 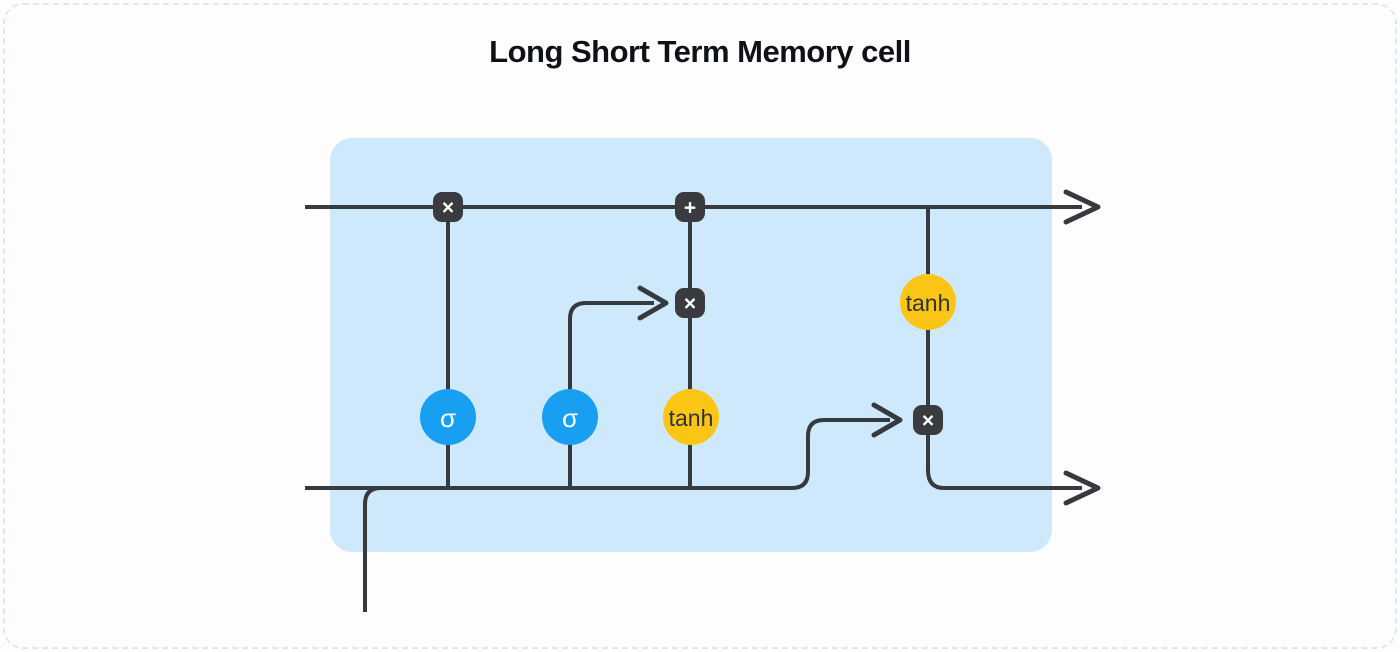 I want to click on output-tanh-label: tanh, so click(x=928, y=303).